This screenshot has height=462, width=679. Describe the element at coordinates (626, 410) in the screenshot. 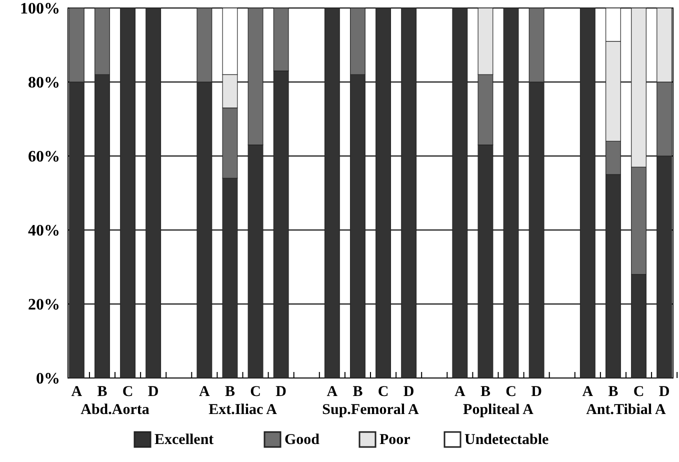

I see `text: Ant.Tibial A` at that location.